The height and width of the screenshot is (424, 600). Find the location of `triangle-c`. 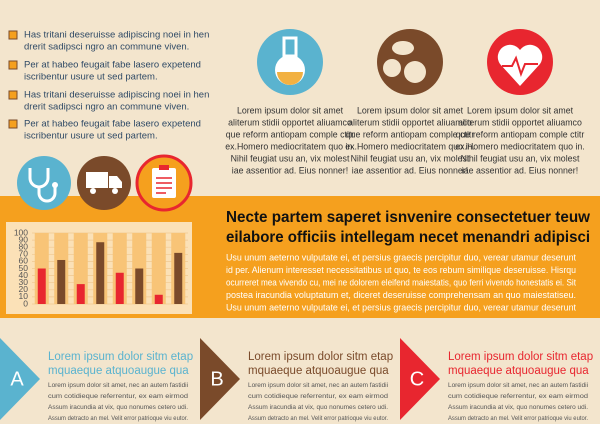

triangle-c is located at coordinates (420, 379).